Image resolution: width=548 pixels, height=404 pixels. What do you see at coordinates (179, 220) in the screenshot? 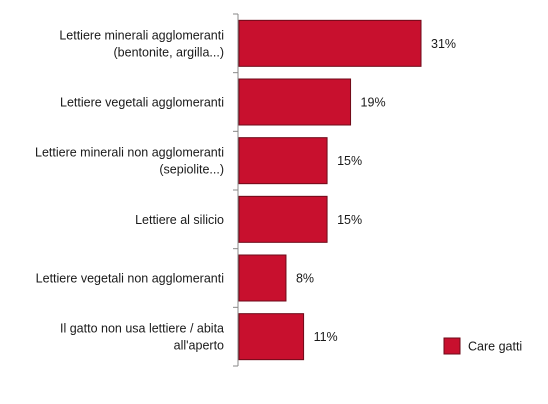
I see `category-label: Lettiere al silicio` at bounding box center [179, 220].